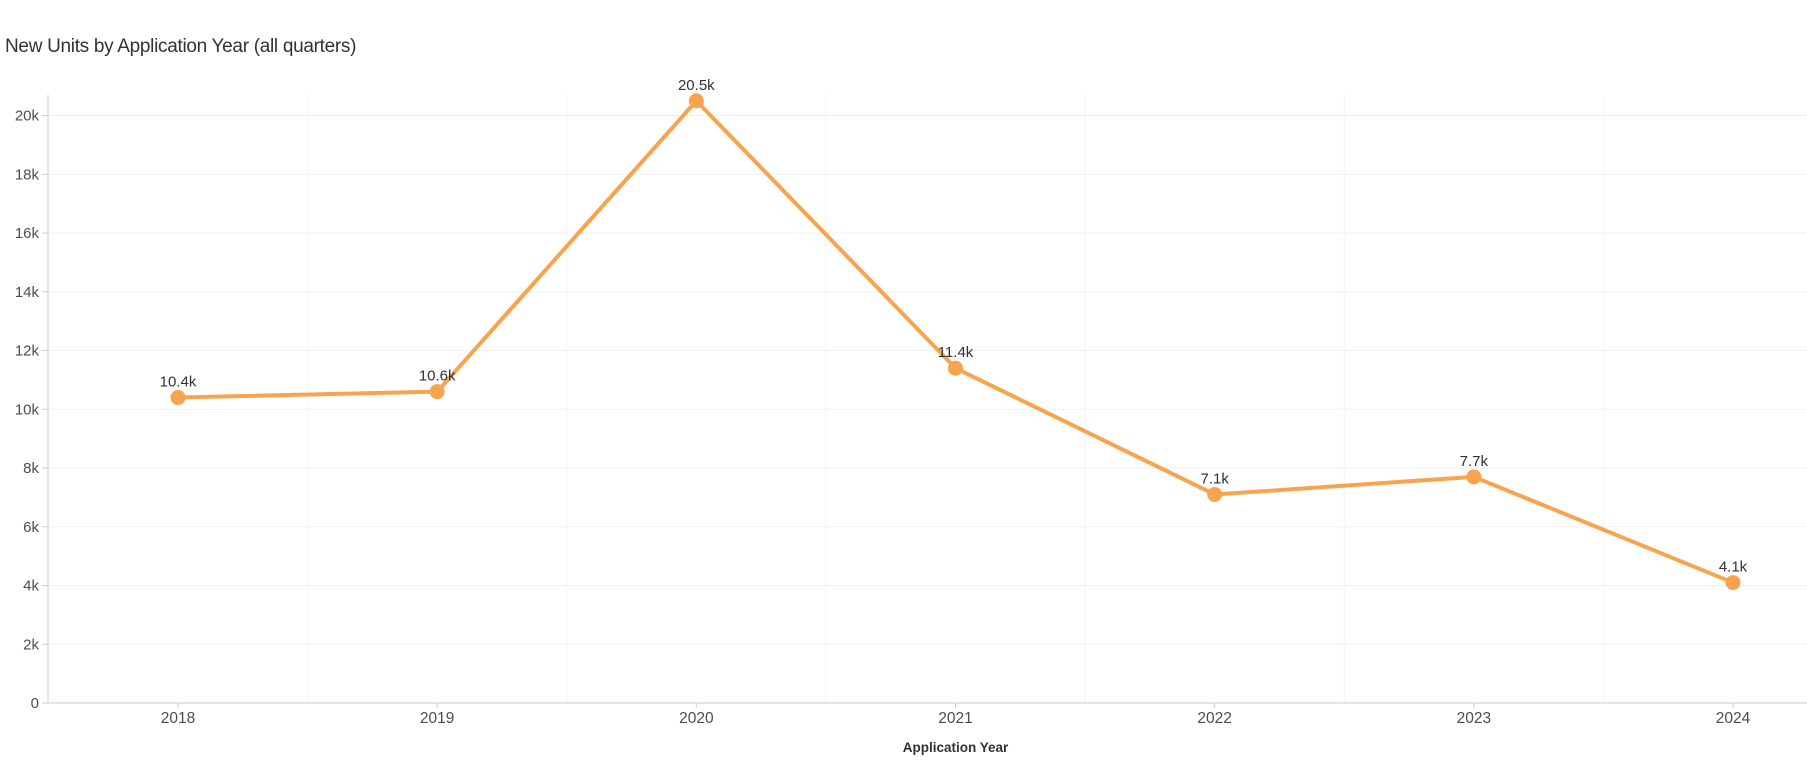 The image size is (1807, 764). What do you see at coordinates (27, 174) in the screenshot?
I see `y-tick-label: 18k` at bounding box center [27, 174].